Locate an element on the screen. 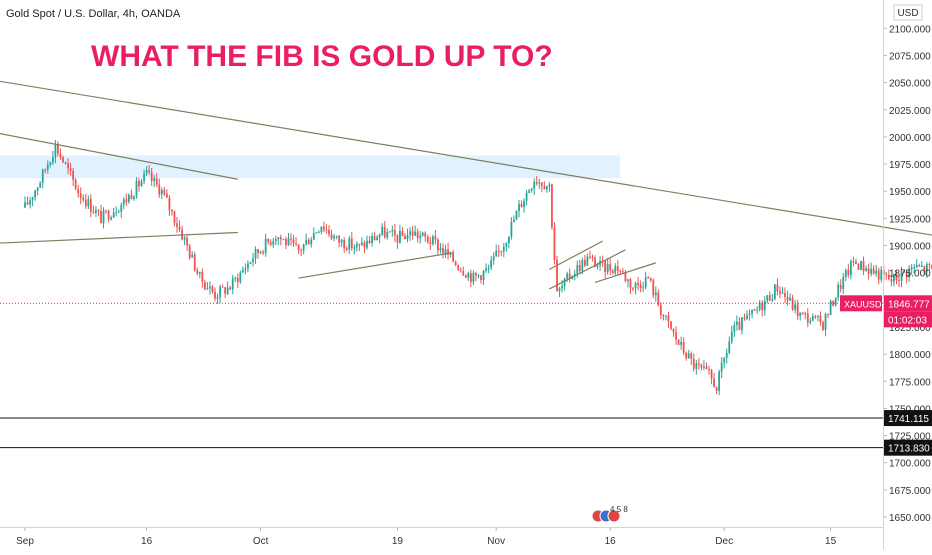 The height and width of the screenshot is (555, 932). wedge-lower-line is located at coordinates (119, 237).